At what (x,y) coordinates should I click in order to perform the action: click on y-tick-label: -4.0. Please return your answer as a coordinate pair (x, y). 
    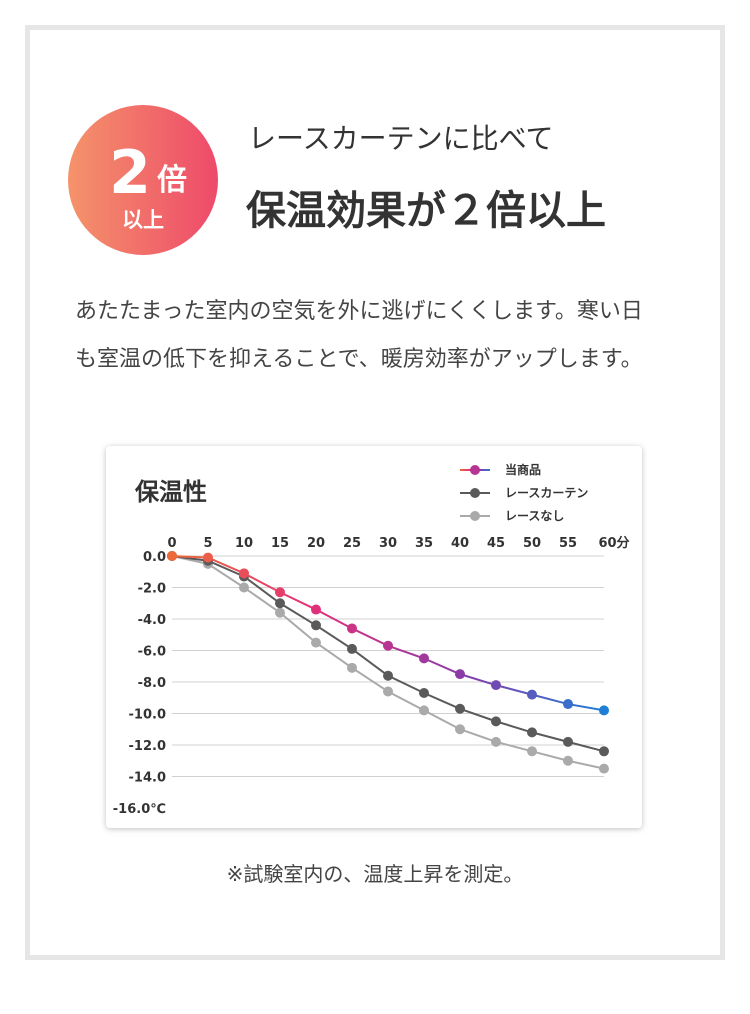
    Looking at the image, I should click on (152, 620).